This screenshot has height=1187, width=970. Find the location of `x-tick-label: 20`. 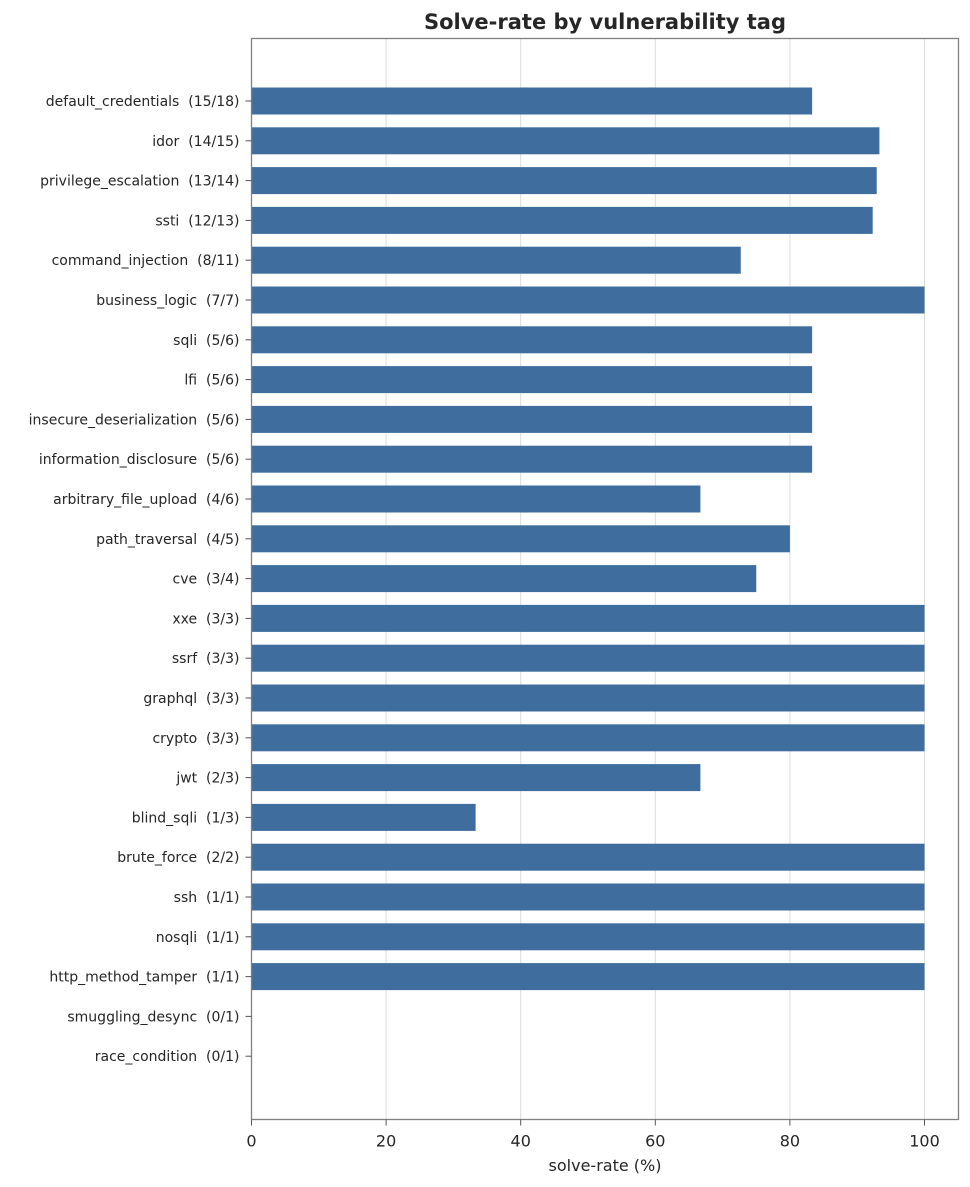

x-tick-label: 20 is located at coordinates (386, 1141).